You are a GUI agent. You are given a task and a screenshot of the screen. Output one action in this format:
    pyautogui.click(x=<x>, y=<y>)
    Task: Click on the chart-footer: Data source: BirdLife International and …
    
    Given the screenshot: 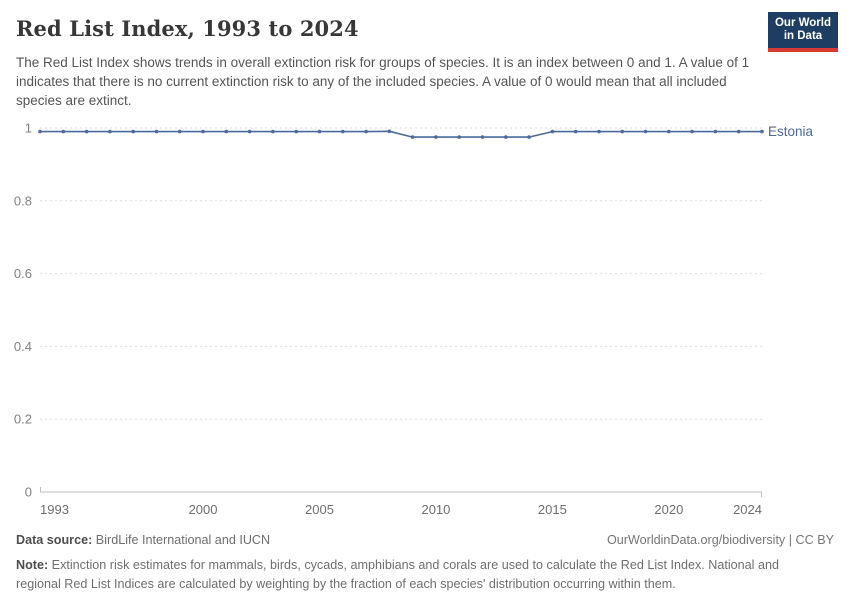 What is the action you would take?
    pyautogui.click(x=425, y=562)
    